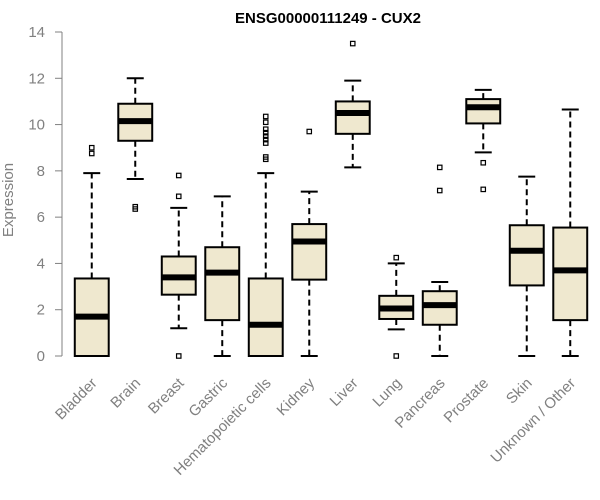 This screenshot has width=600, height=500. What do you see at coordinates (76, 399) in the screenshot?
I see `x-tick-label: Bladder` at bounding box center [76, 399].